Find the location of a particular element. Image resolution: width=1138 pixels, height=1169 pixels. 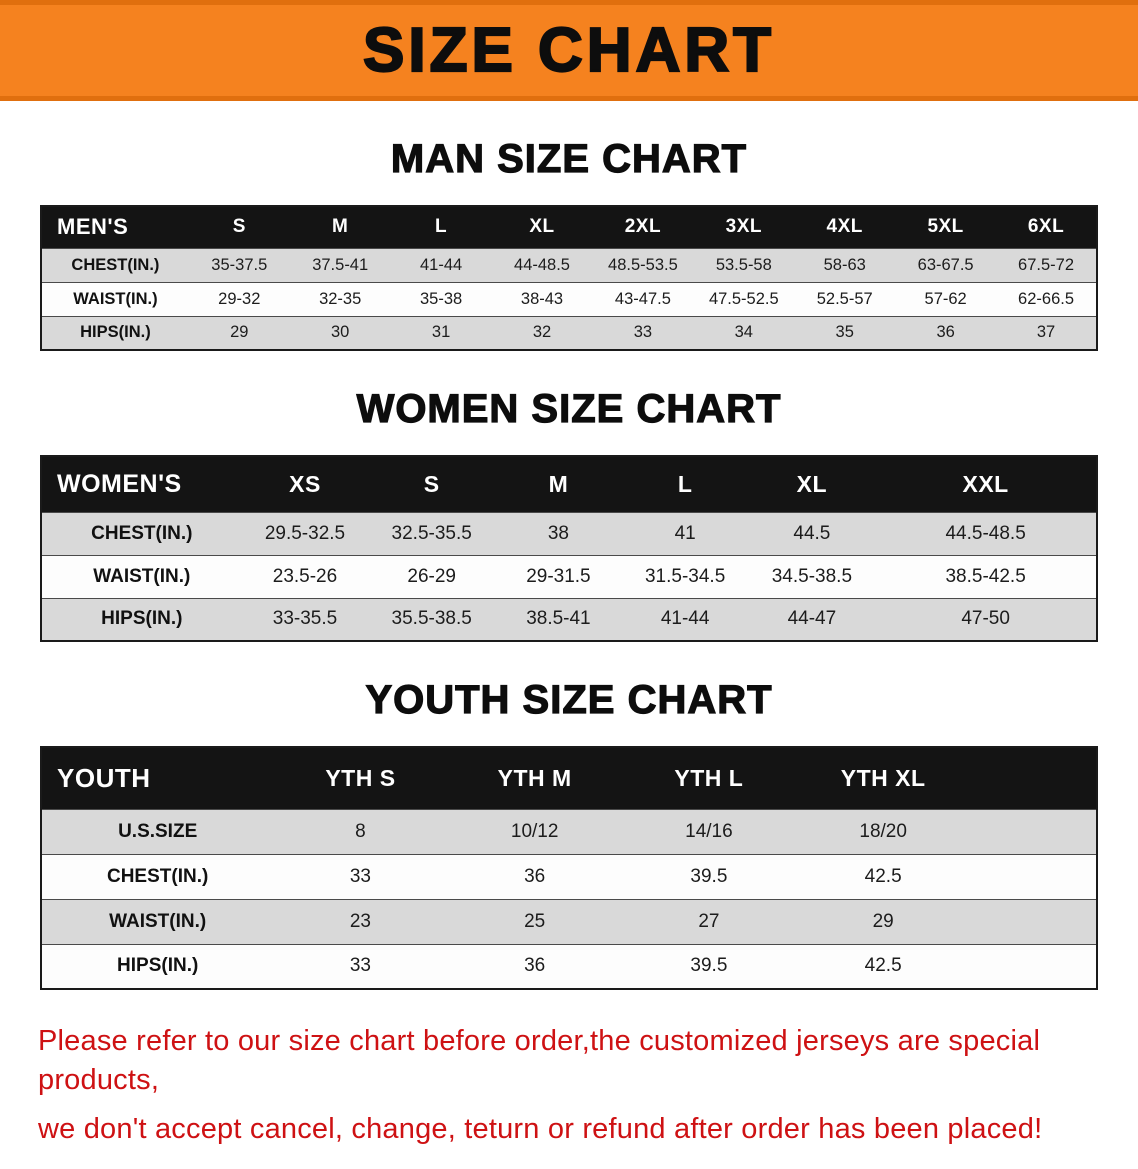

size-column-header: 3XL is located at coordinates (743, 227).